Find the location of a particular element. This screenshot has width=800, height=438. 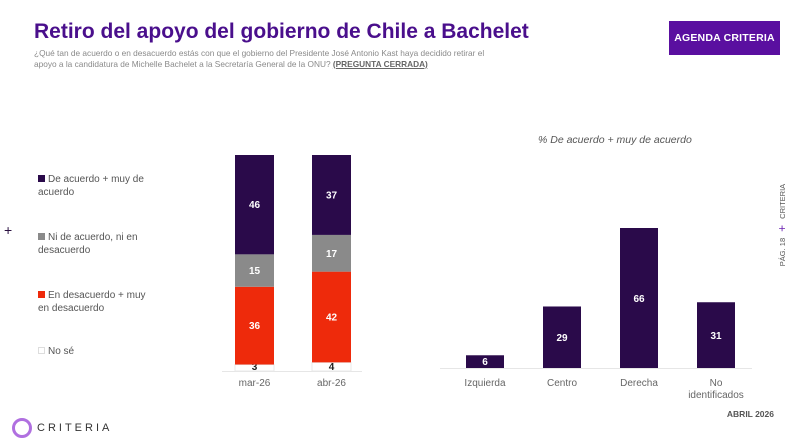

x-tick-label: Izquierda is located at coordinates (485, 383).